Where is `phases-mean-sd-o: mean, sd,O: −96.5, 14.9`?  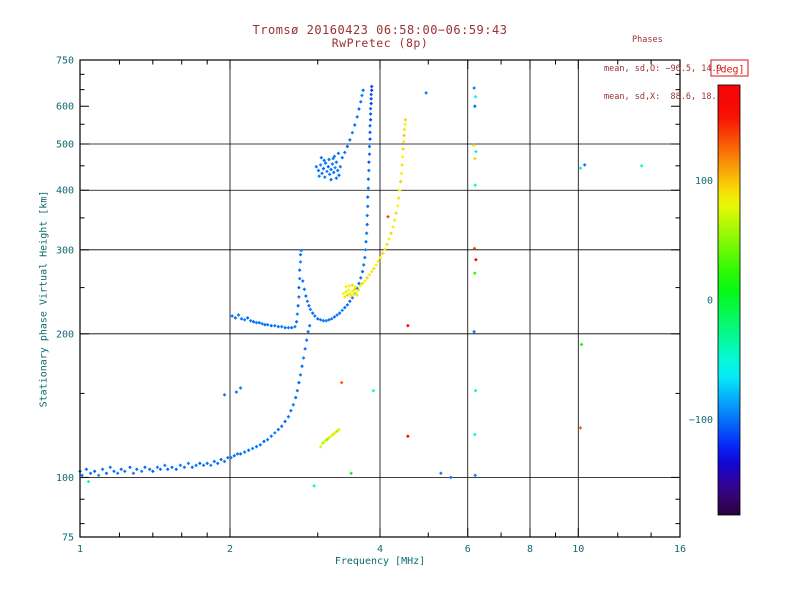 phases-mean-sd-o: mean, sd,O: −96.5, 14.9 is located at coordinates (663, 68).